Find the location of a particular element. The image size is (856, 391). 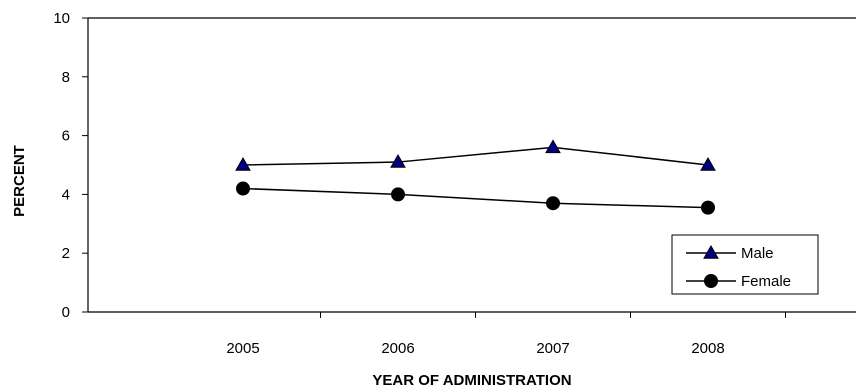

series-female is located at coordinates (475, 198).